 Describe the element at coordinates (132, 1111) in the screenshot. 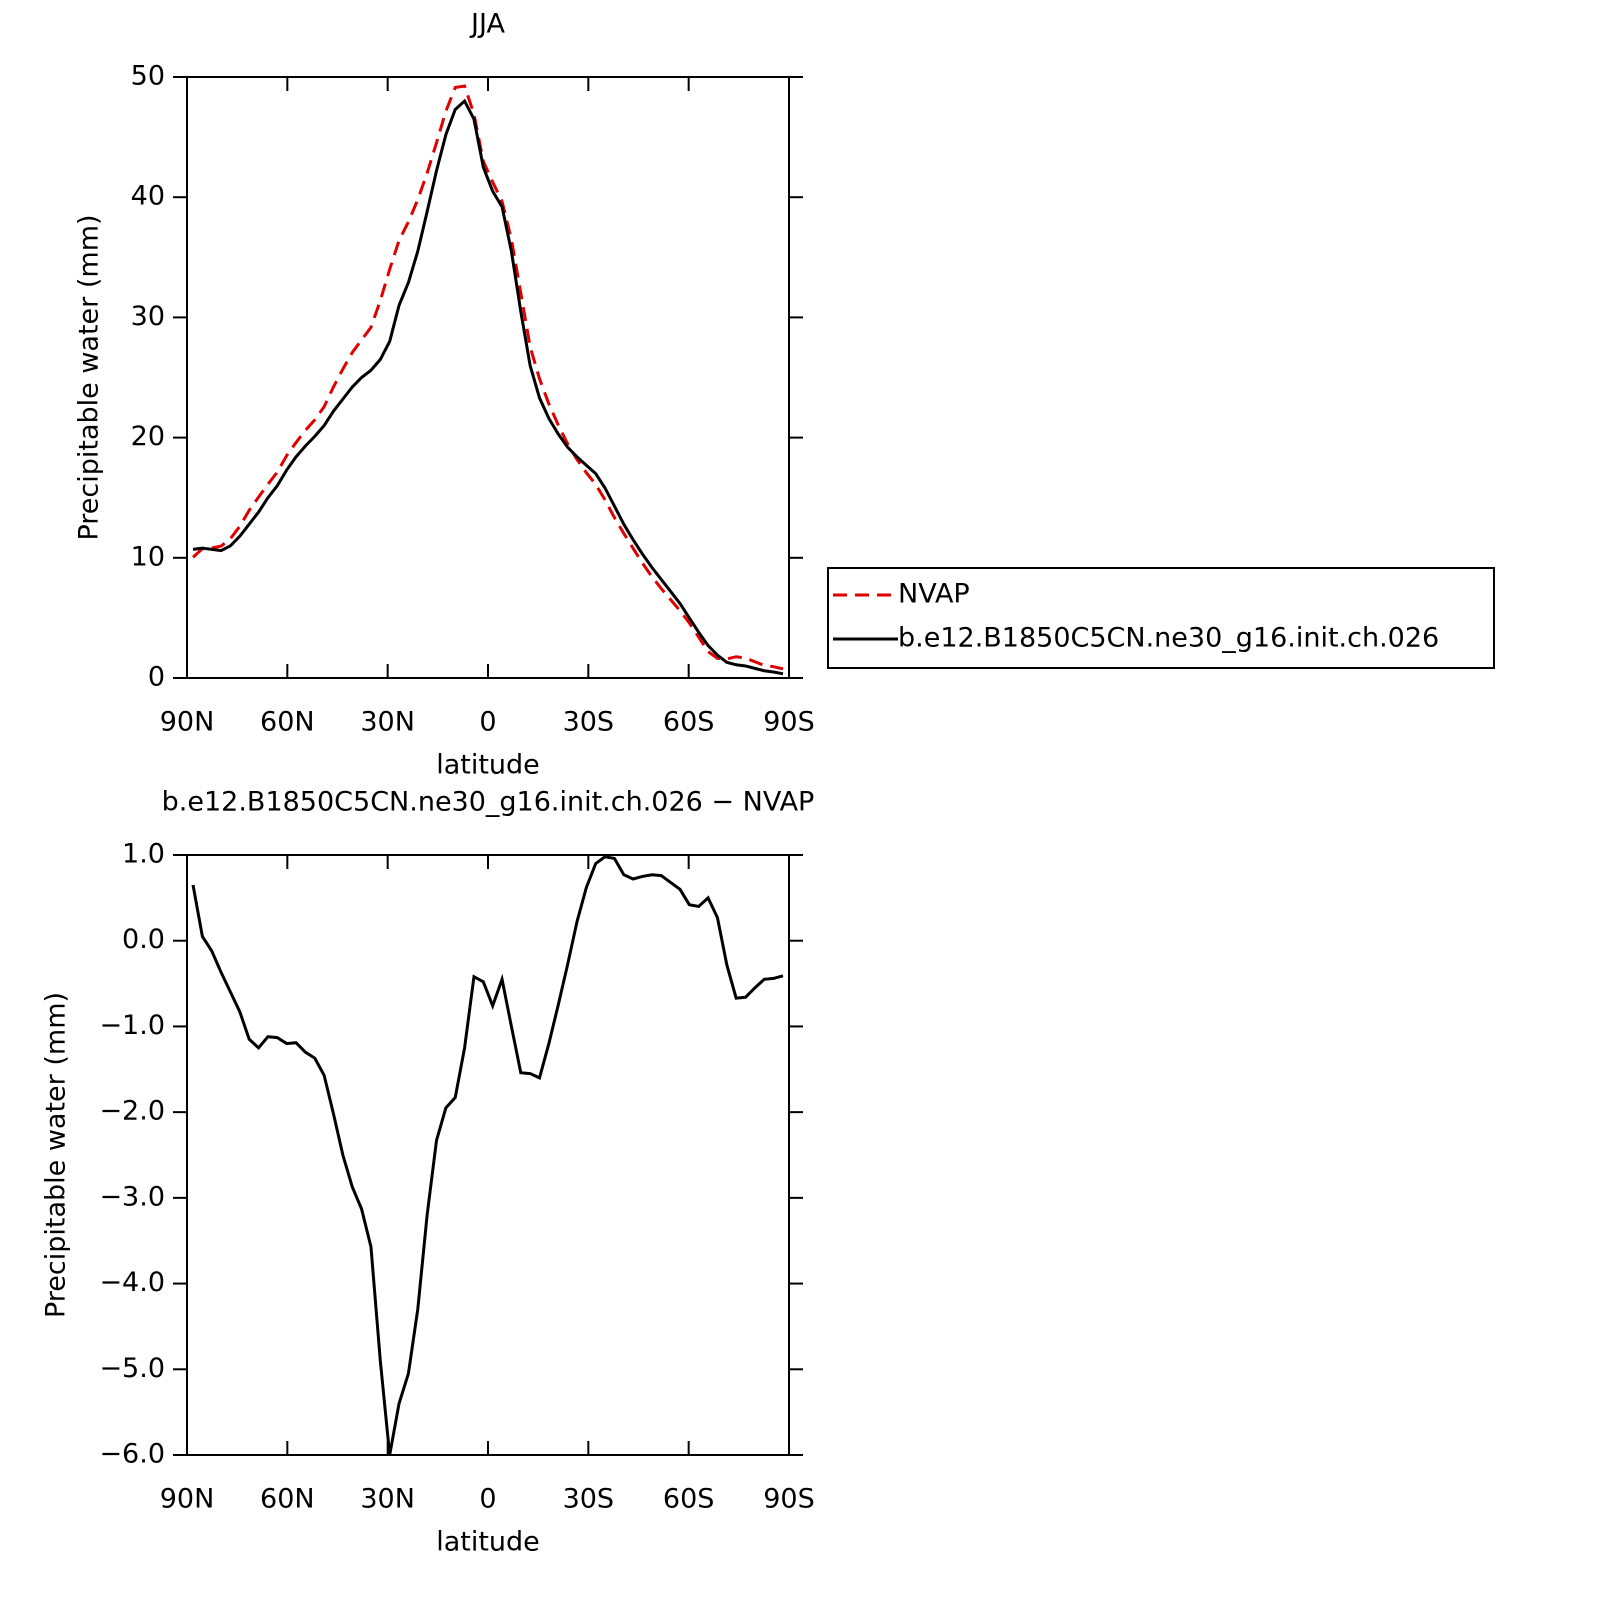

I see `y-tick-label: −2.0` at that location.